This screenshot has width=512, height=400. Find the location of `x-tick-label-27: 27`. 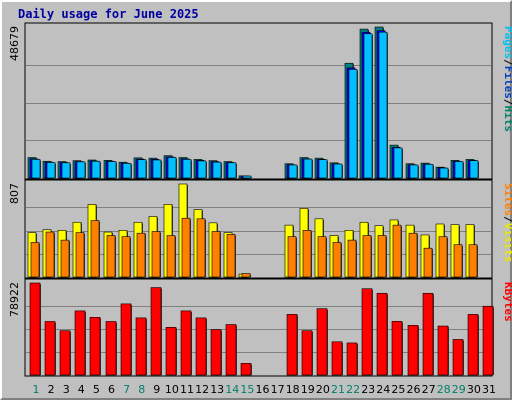

x-tick-label-27: 27 is located at coordinates (429, 389).